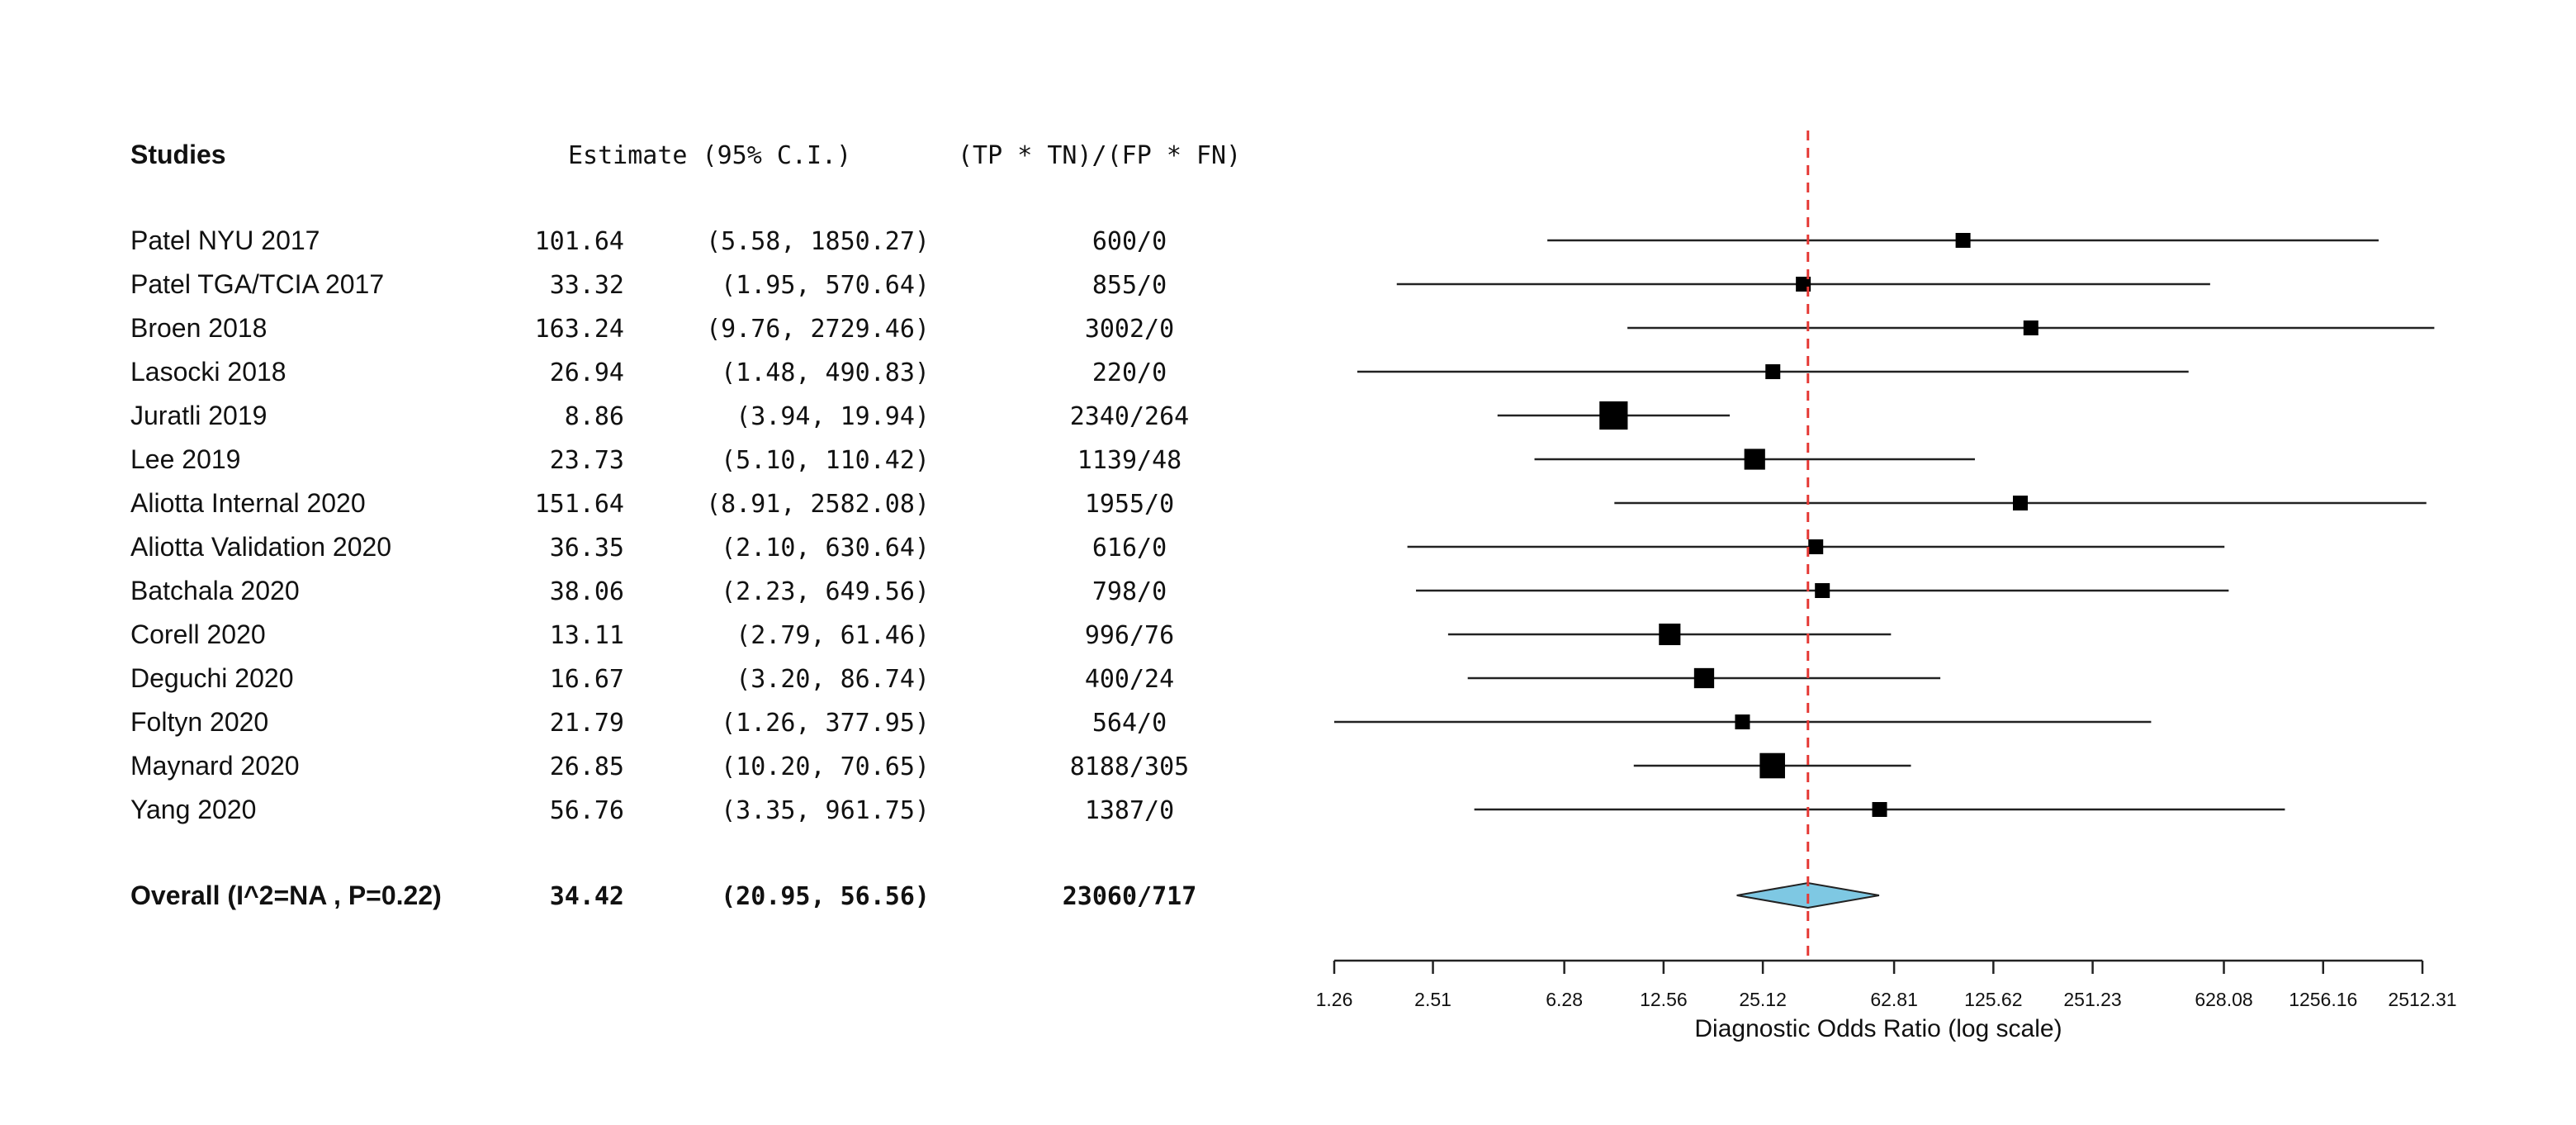  Describe the element at coordinates (1130, 416) in the screenshot. I see `study-ratio: 2340/264` at that location.